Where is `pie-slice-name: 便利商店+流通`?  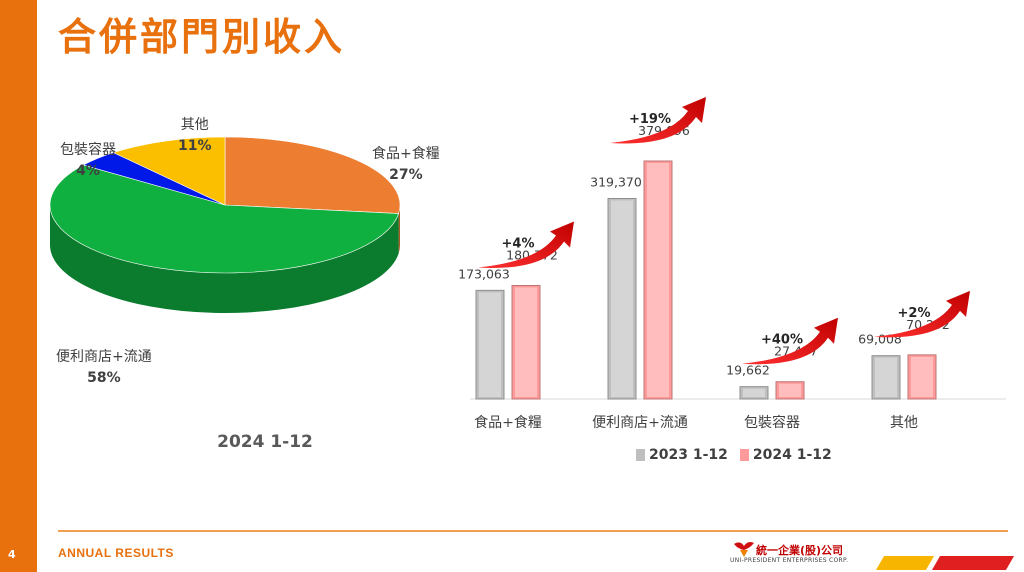 pie-slice-name: 便利商店+流通 is located at coordinates (104, 357).